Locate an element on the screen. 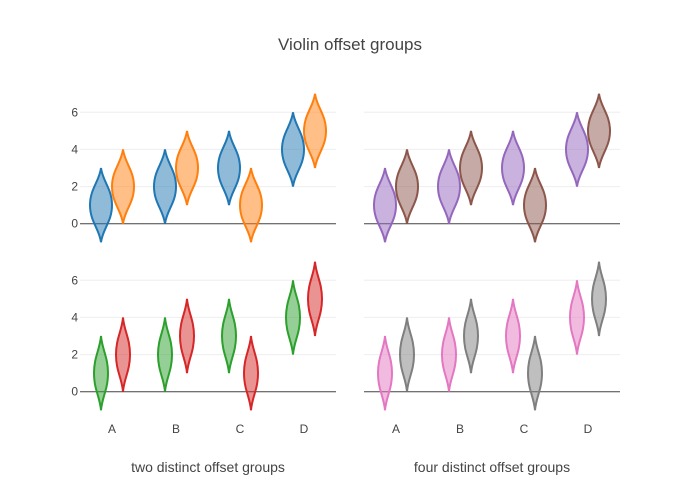 This screenshot has height=500, width=700. violin-green-C is located at coordinates (229, 336).